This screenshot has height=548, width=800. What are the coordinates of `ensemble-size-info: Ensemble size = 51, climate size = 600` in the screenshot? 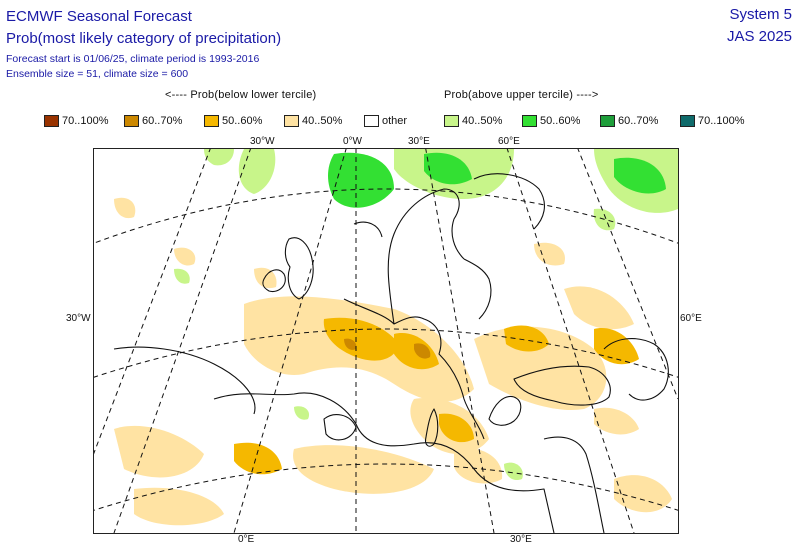 It's located at (97, 74).